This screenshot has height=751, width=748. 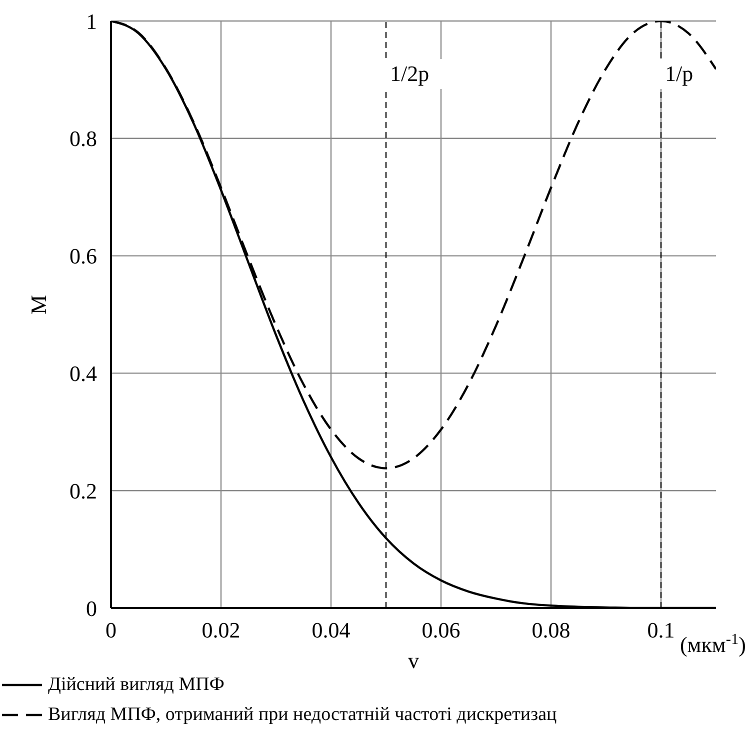 What do you see at coordinates (83, 256) in the screenshot?
I see `y-tick-label: 0.6` at bounding box center [83, 256].